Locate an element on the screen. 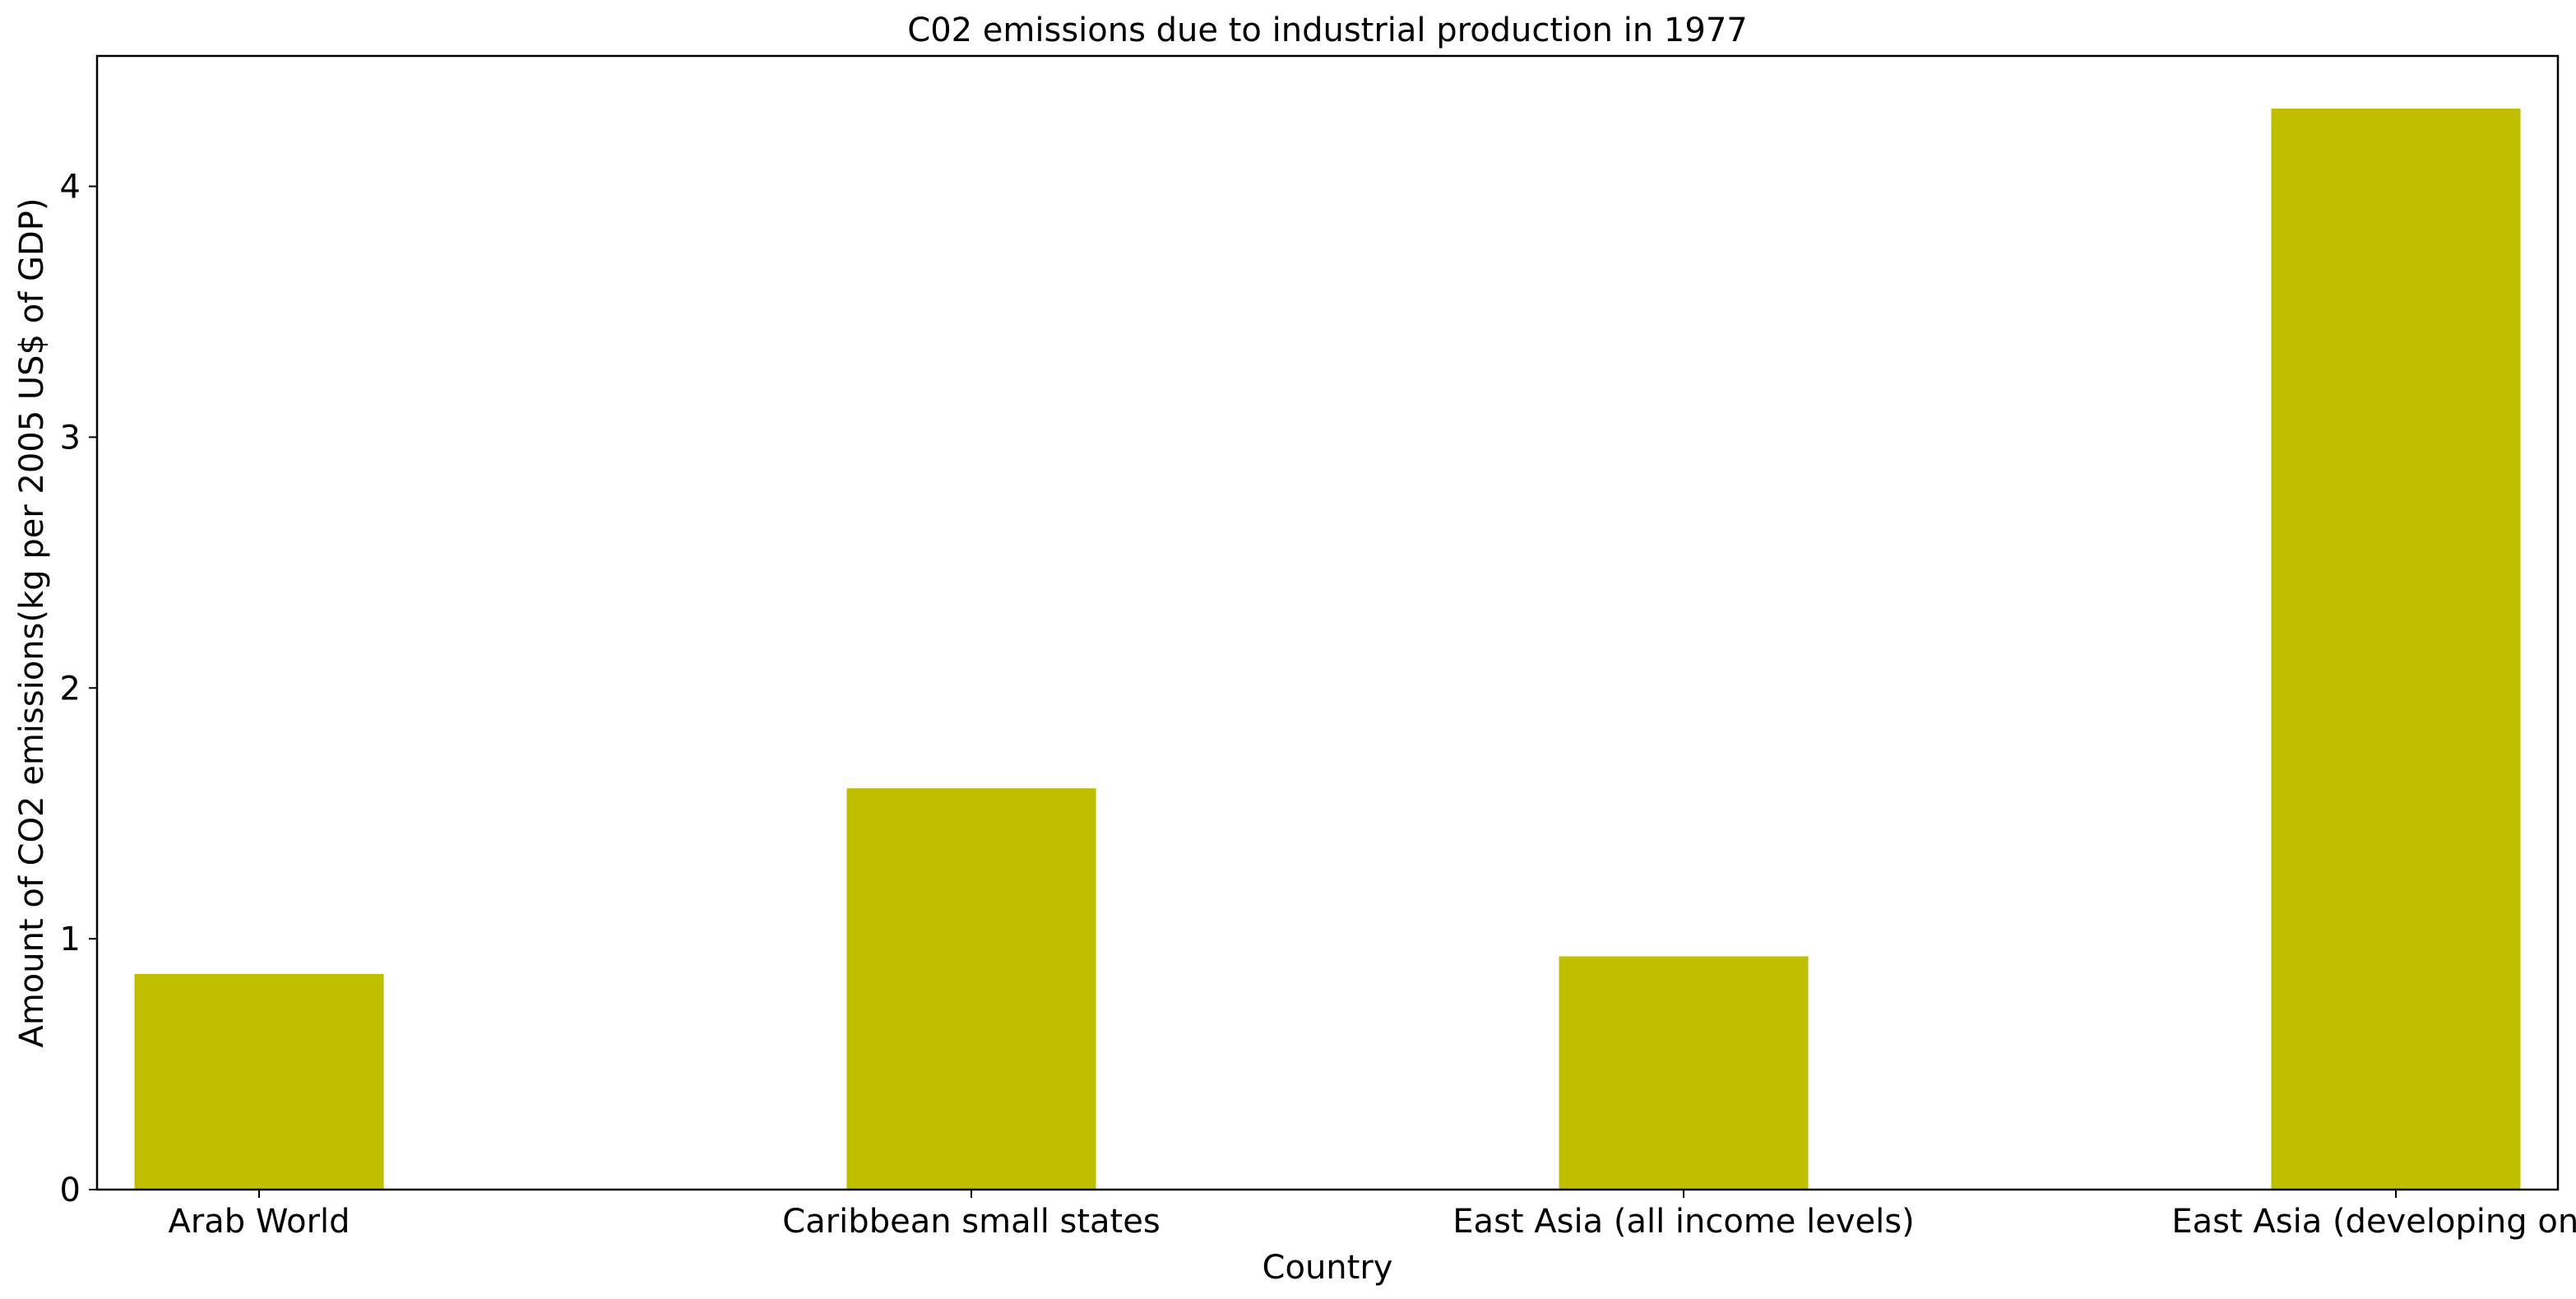  y-tick-label: 3 is located at coordinates (71, 438).